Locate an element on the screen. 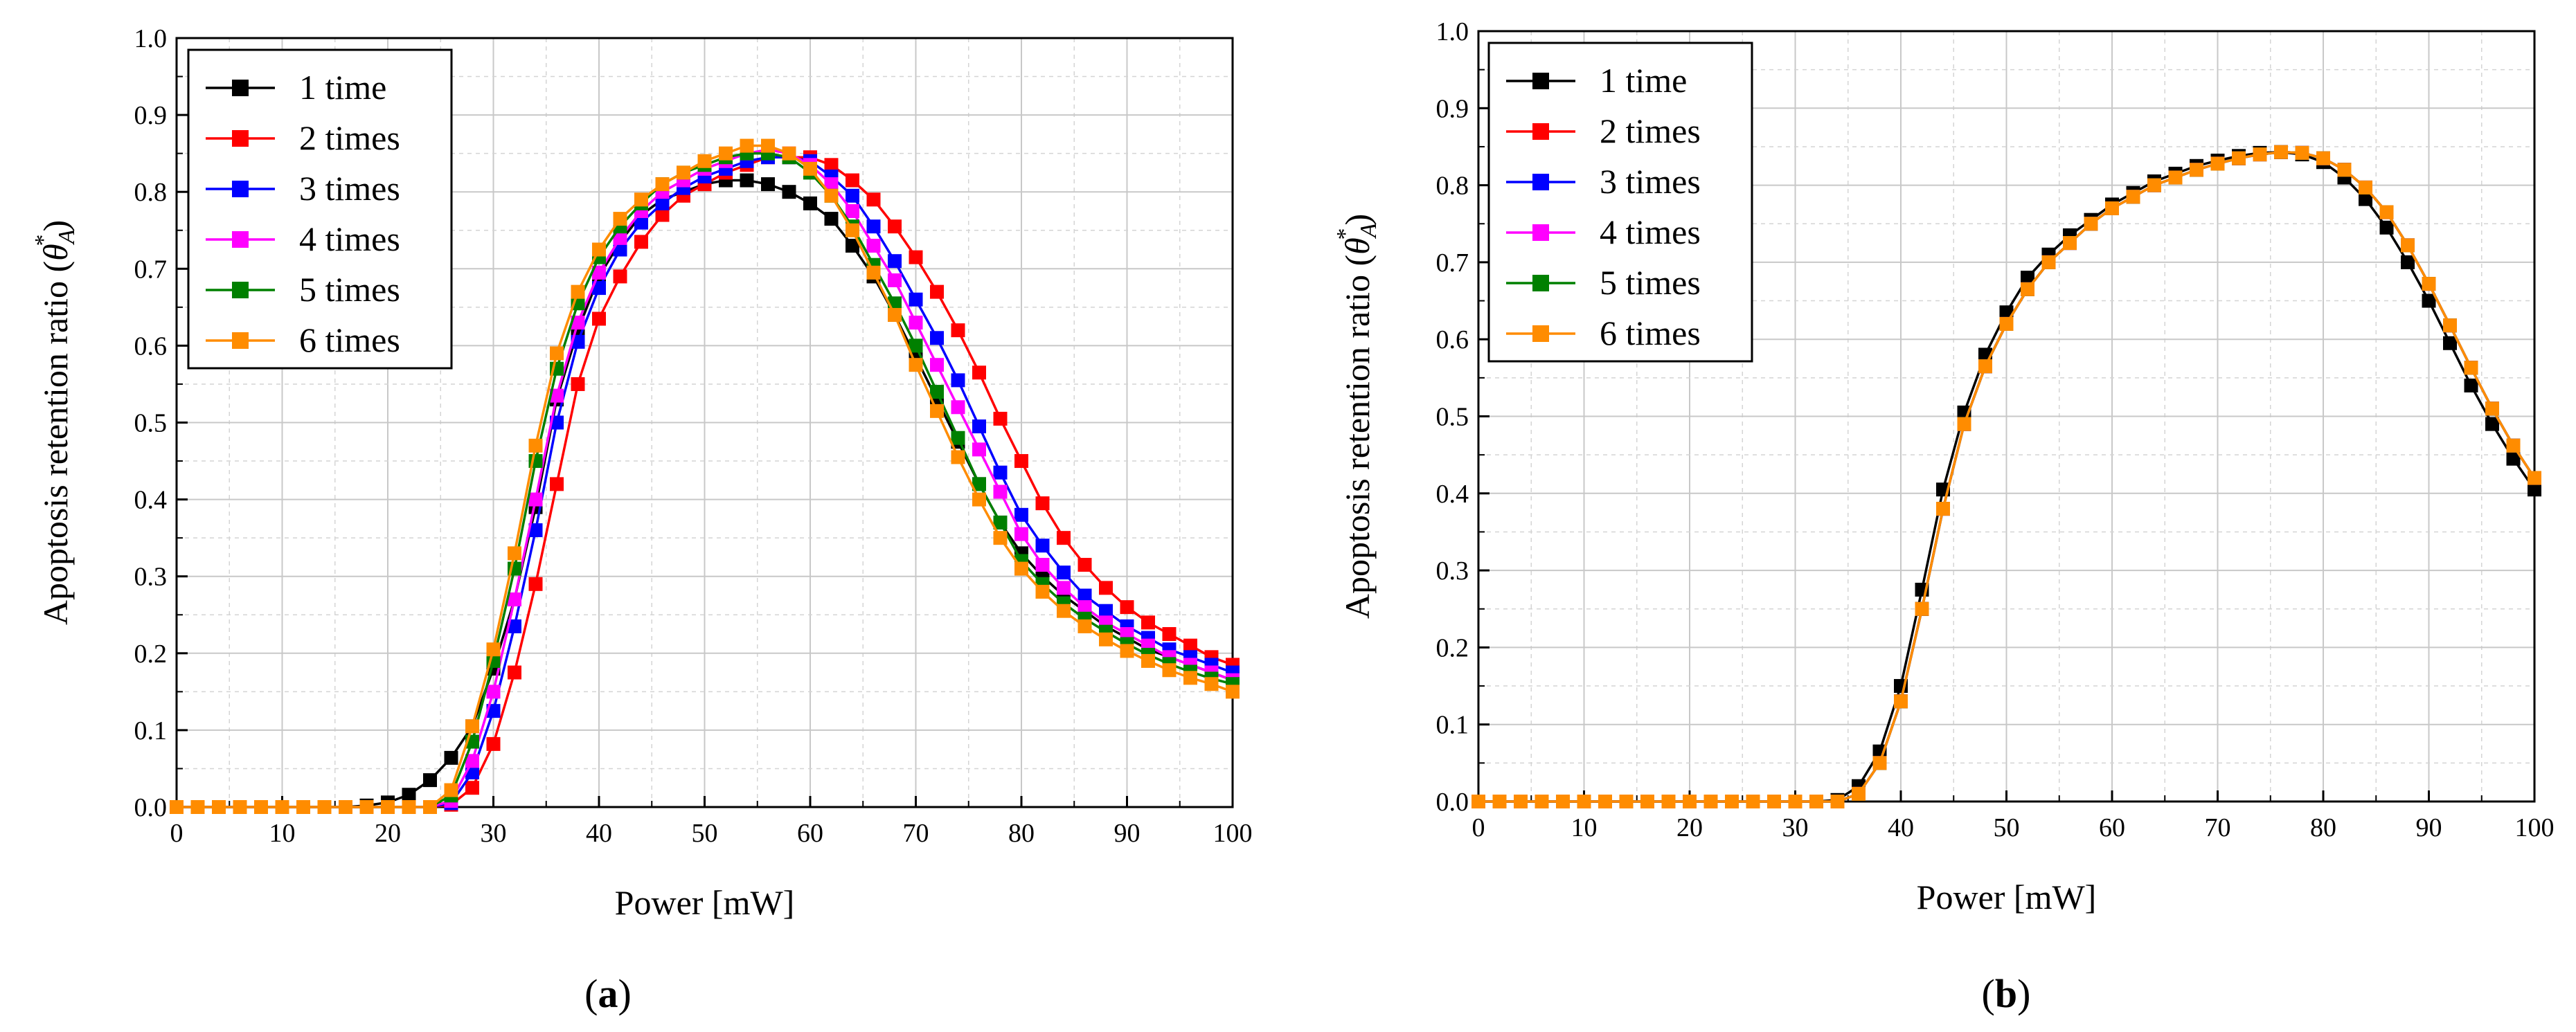 Image resolution: width=2576 pixels, height=1032 pixels. y-axis-label: Apoptosis retention ratio (θA*) is located at coordinates (55, 422).